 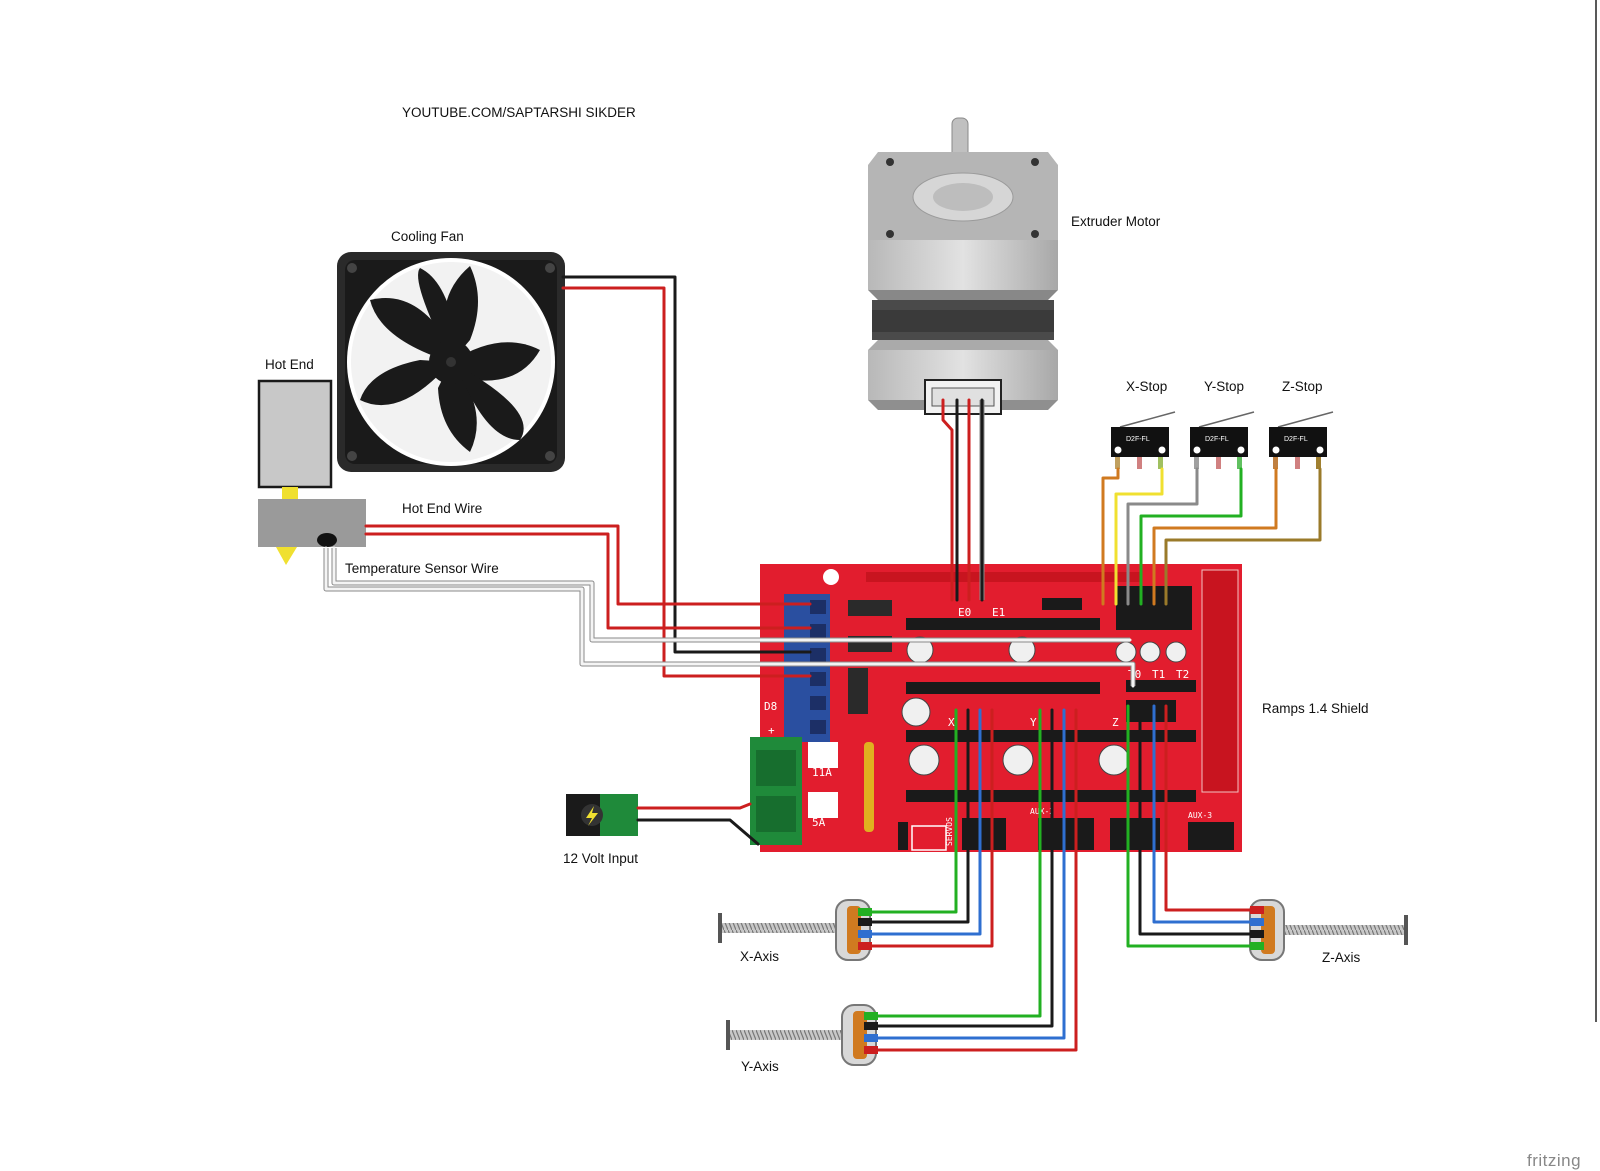 I want to click on x-axis-label: X-Axis, so click(x=759, y=956).